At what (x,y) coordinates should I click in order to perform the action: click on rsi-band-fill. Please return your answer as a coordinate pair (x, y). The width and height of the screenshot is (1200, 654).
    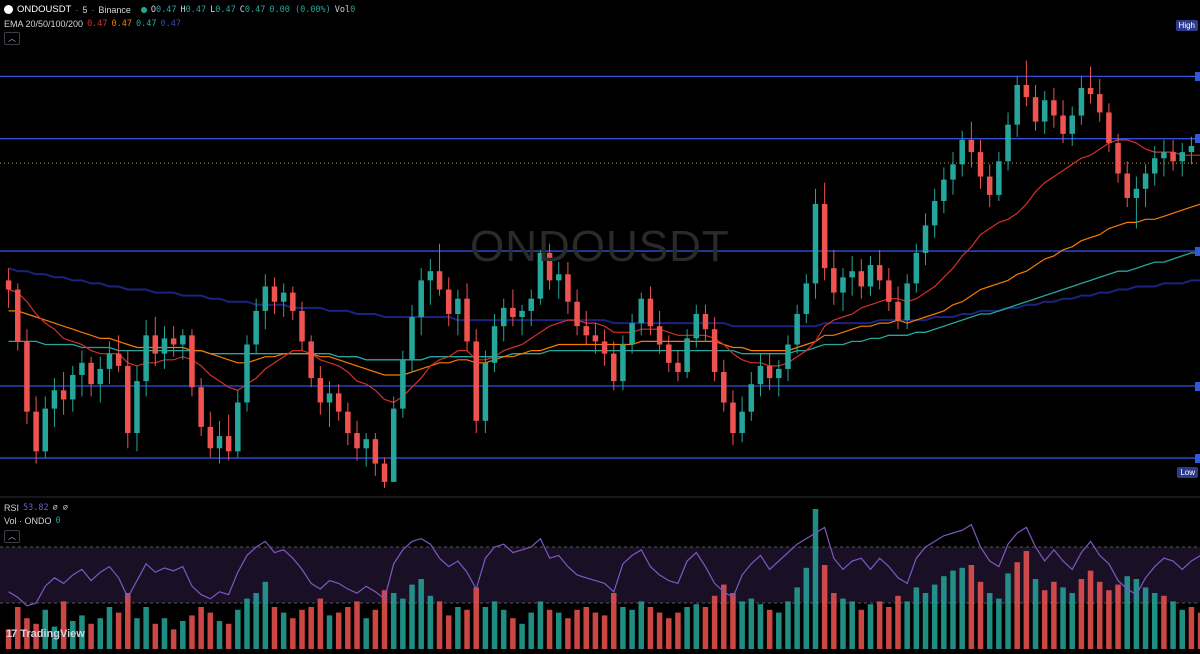
    Looking at the image, I should click on (600, 575).